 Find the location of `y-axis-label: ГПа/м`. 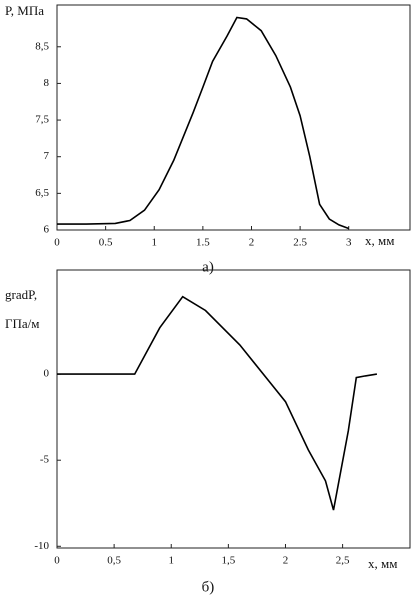

y-axis-label: ГПа/м is located at coordinates (22, 323).